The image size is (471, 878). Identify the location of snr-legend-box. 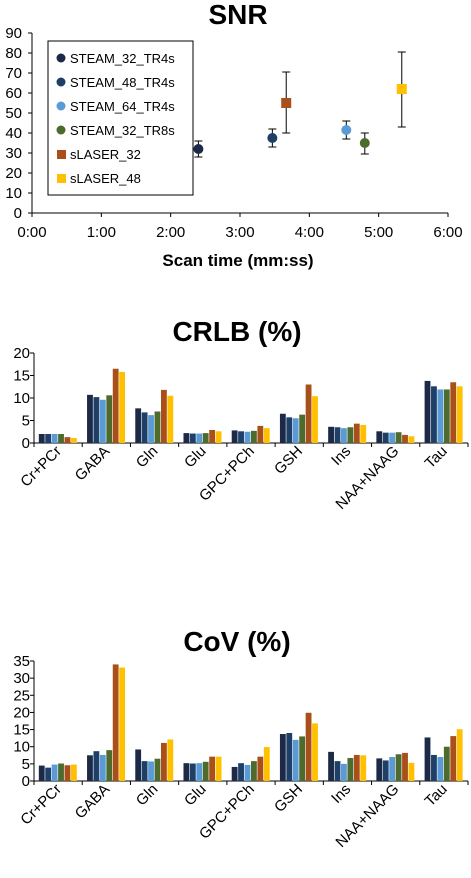
(120, 118).